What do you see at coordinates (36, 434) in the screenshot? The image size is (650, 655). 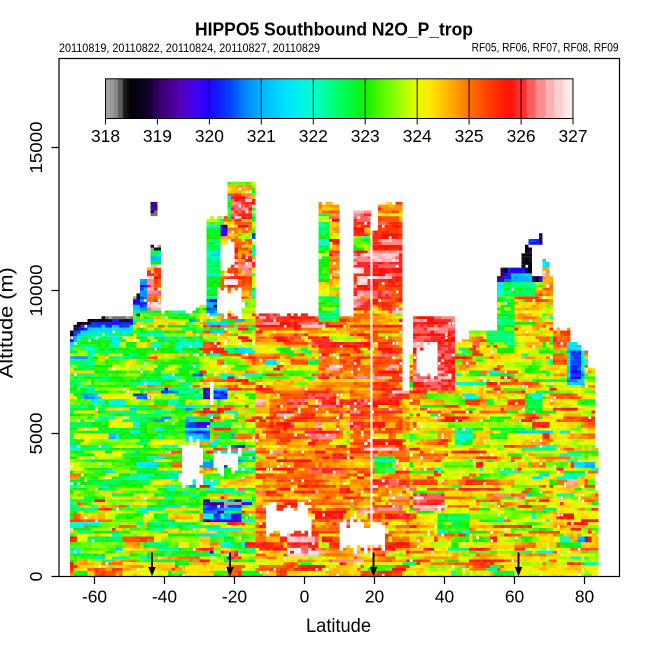 I see `svg-text: 5000` at bounding box center [36, 434].